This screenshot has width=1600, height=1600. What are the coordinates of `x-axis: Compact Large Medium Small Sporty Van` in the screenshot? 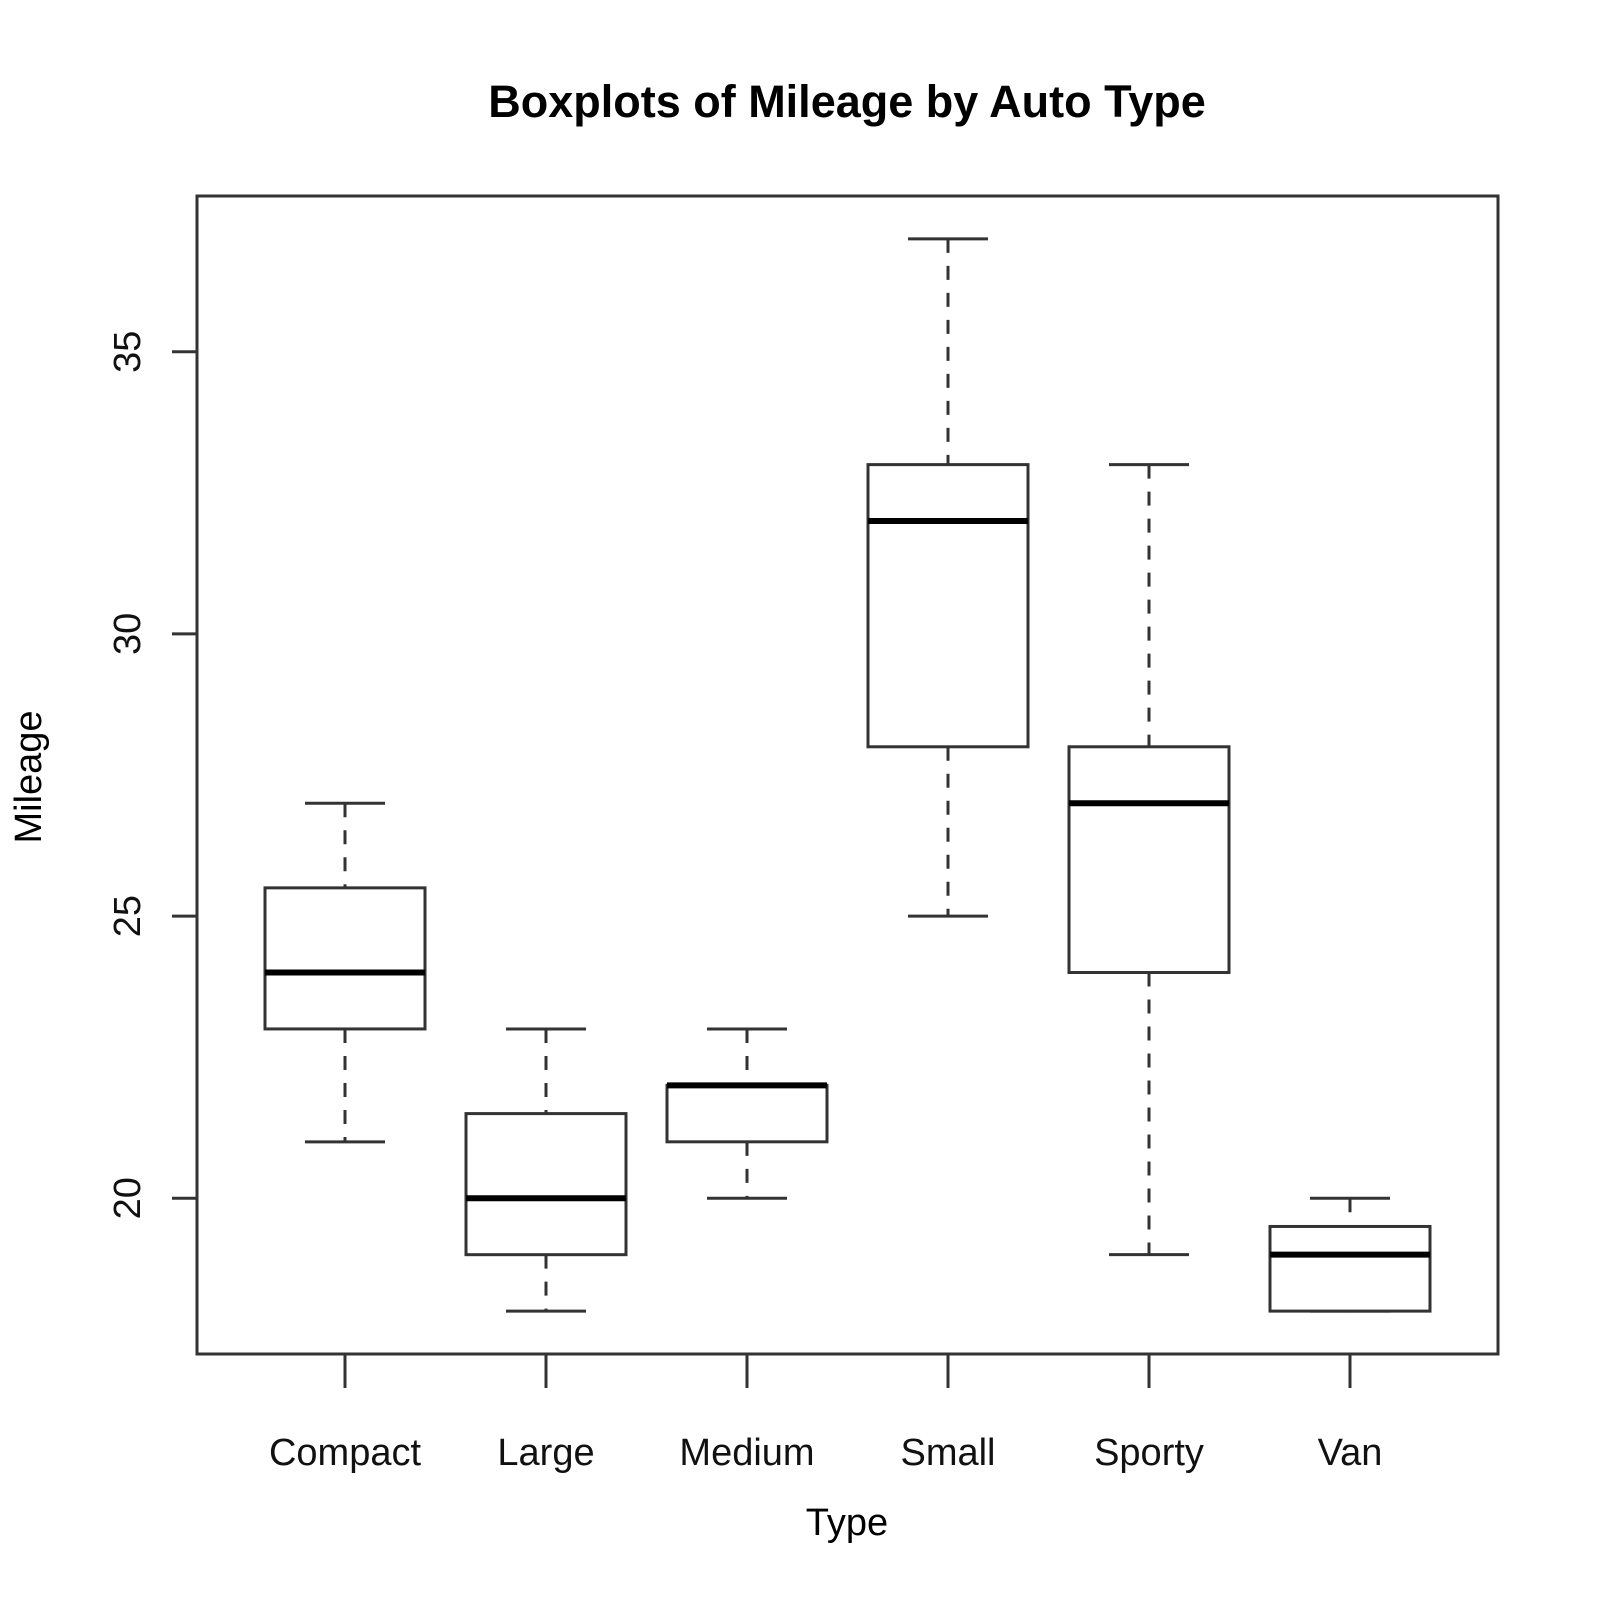 It's located at (825, 1414).